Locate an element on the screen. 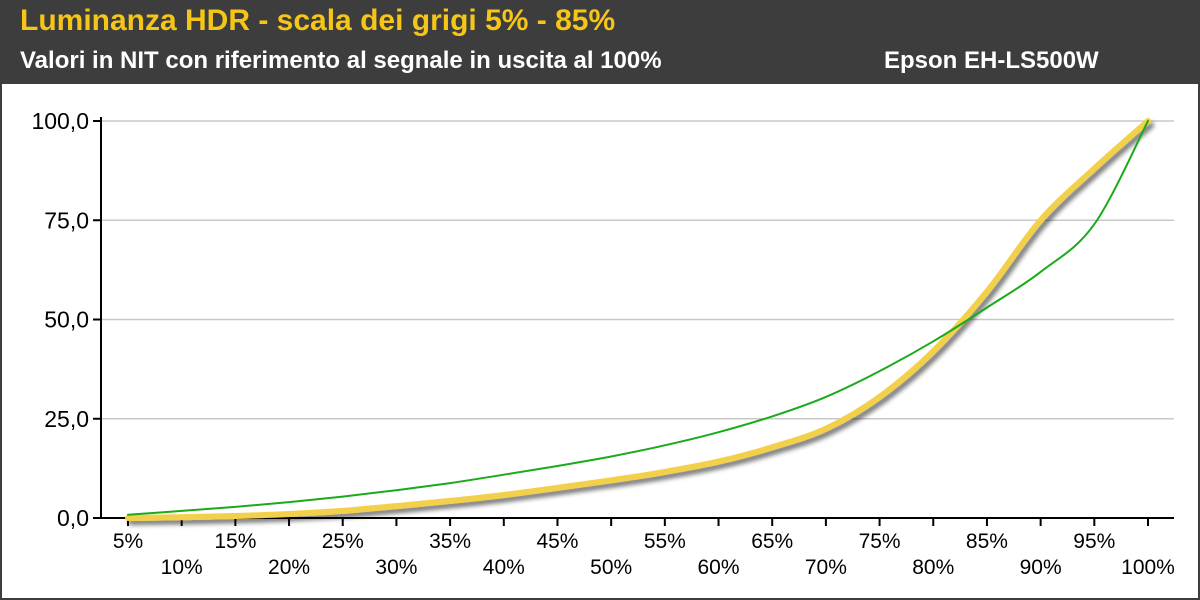 The width and height of the screenshot is (1200, 600). x-tick-label: 70% is located at coordinates (826, 567).